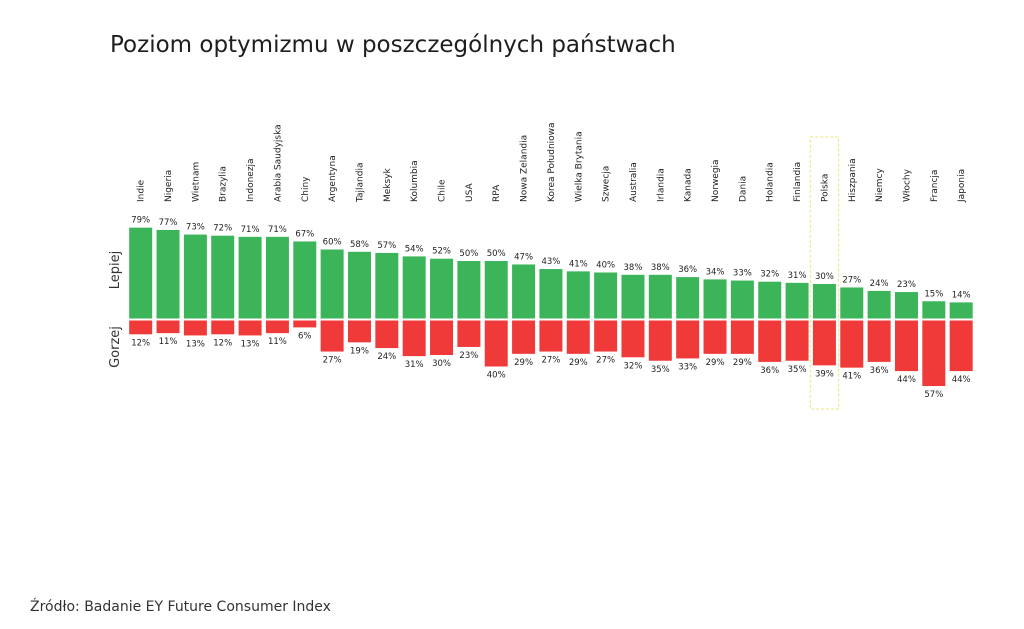 The height and width of the screenshot is (629, 1024). I want to click on country-label: Hiszpania, so click(853, 180).